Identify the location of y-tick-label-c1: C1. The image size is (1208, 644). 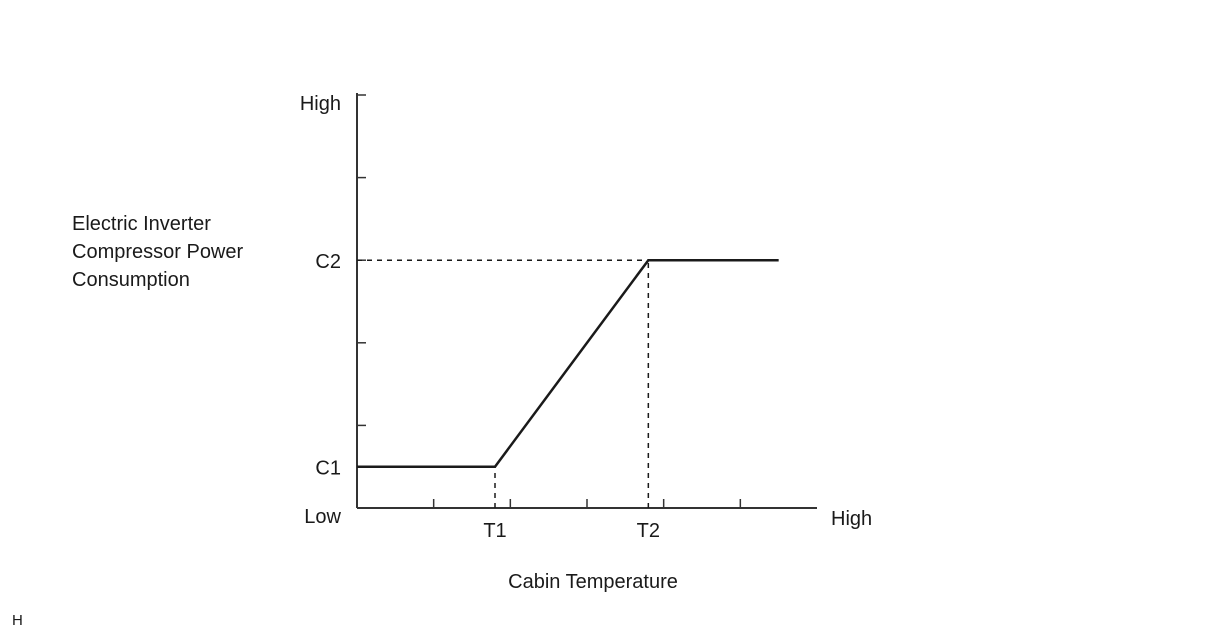
(328, 469).